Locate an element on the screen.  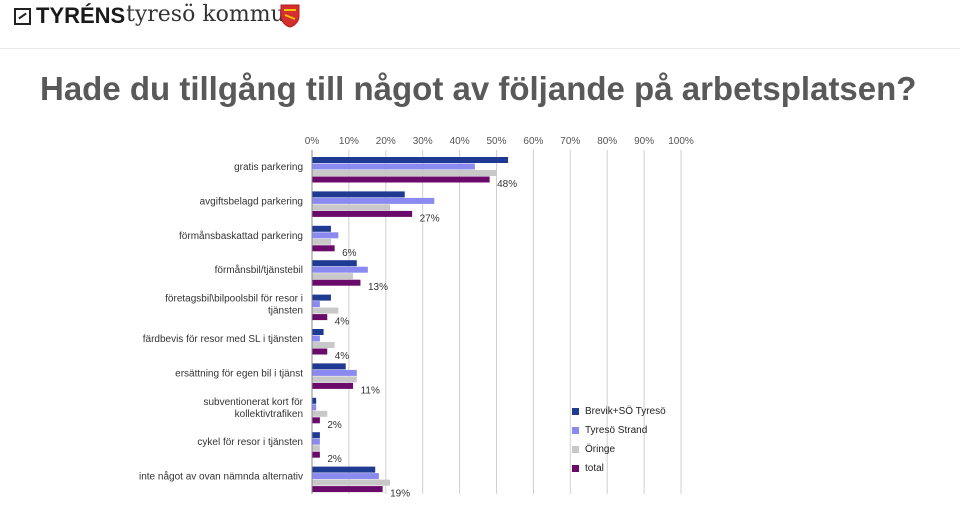
tyrens-logo: TYRÉNS is located at coordinates (70, 15).